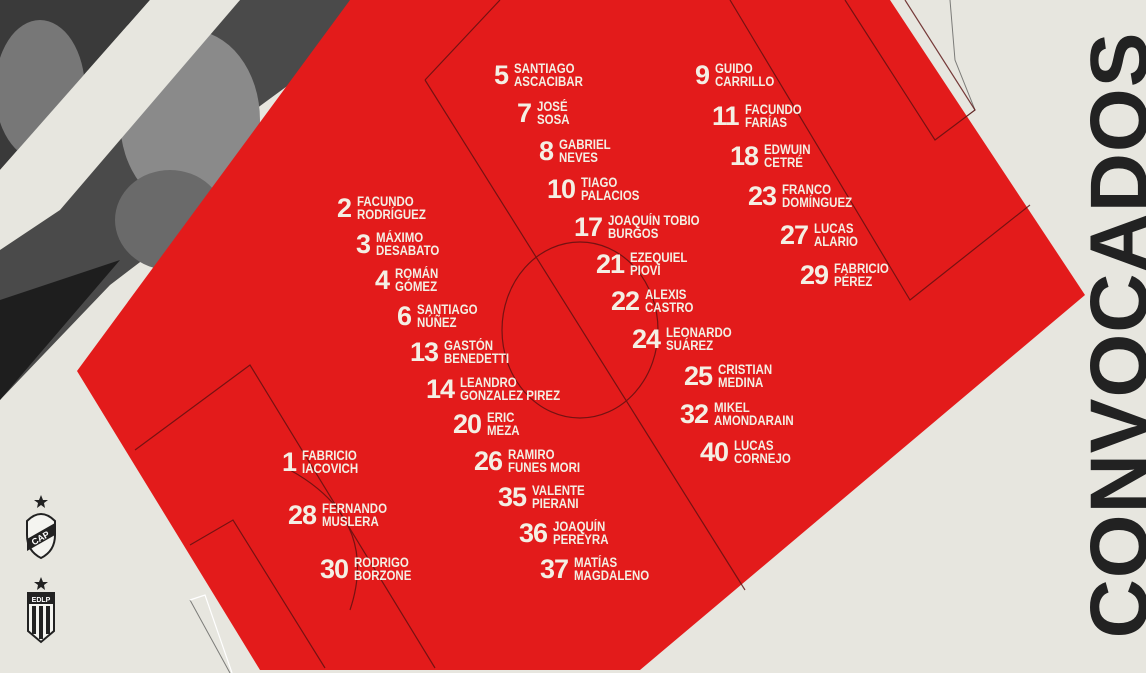 The image size is (1146, 673). I want to click on player-last-name: CETRÉ, so click(783, 162).